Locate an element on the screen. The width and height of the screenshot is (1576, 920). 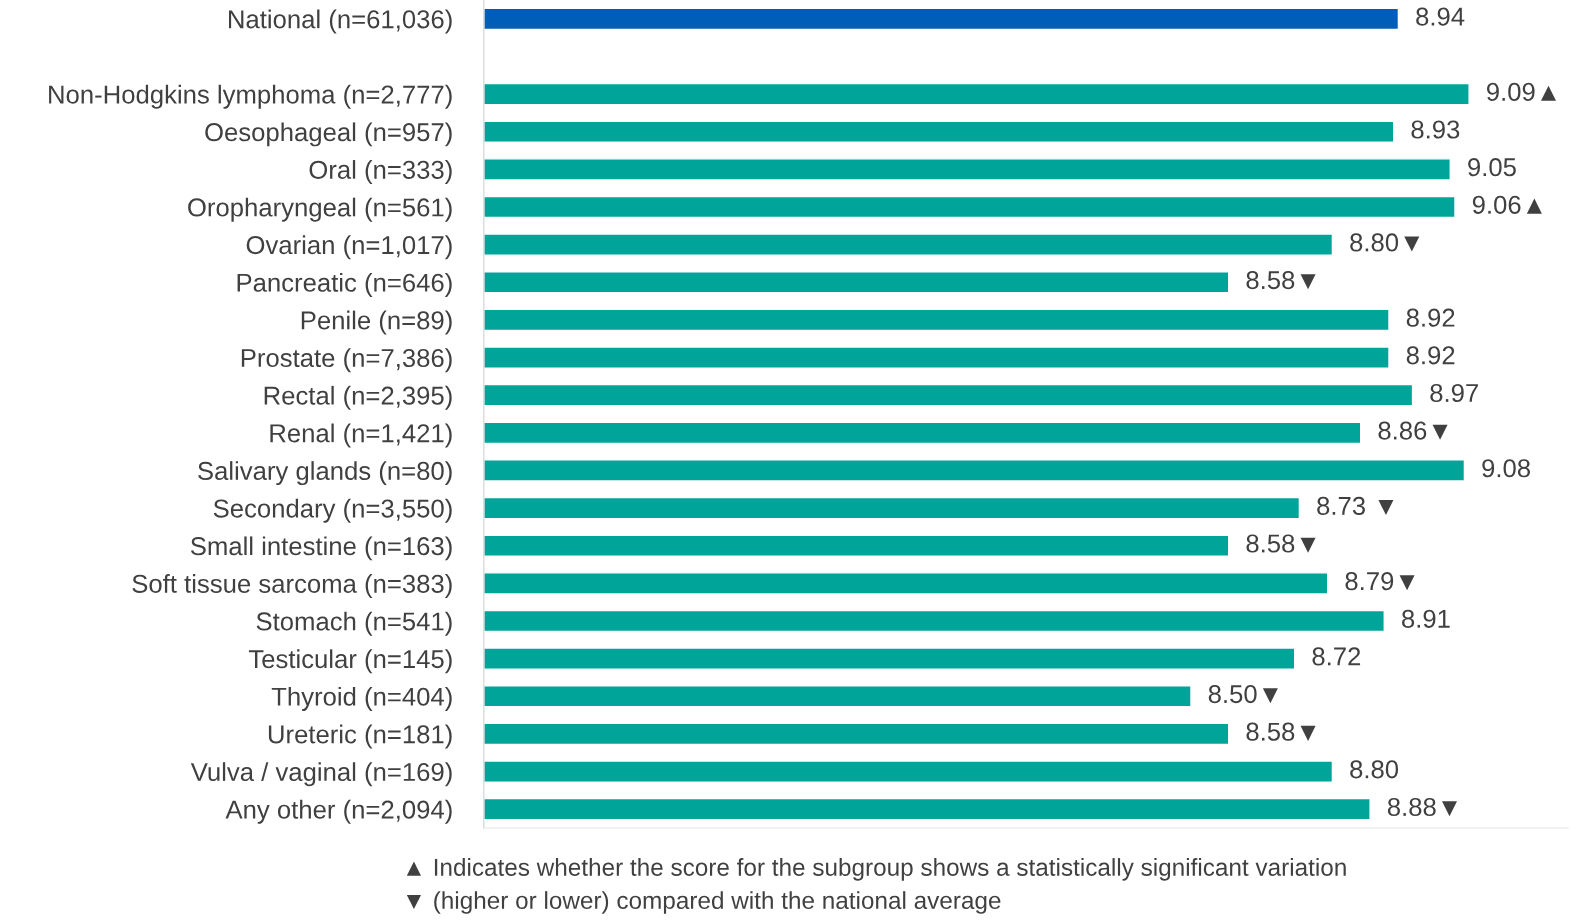
y-tick-label: Oropharyngeal (n=561) is located at coordinates (320, 209).